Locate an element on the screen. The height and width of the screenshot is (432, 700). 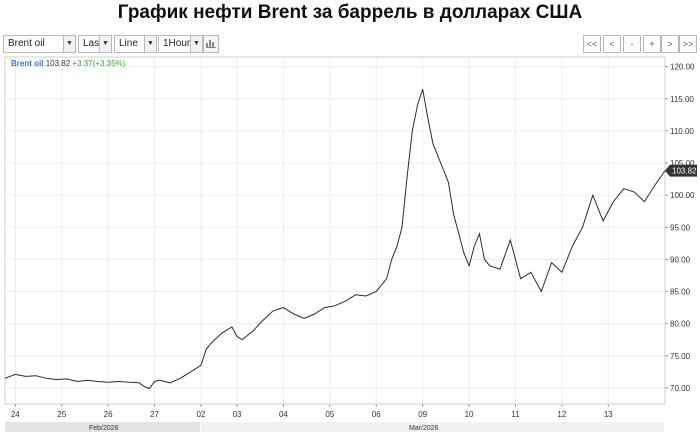
y-tick-label: 80.00 is located at coordinates (680, 324).